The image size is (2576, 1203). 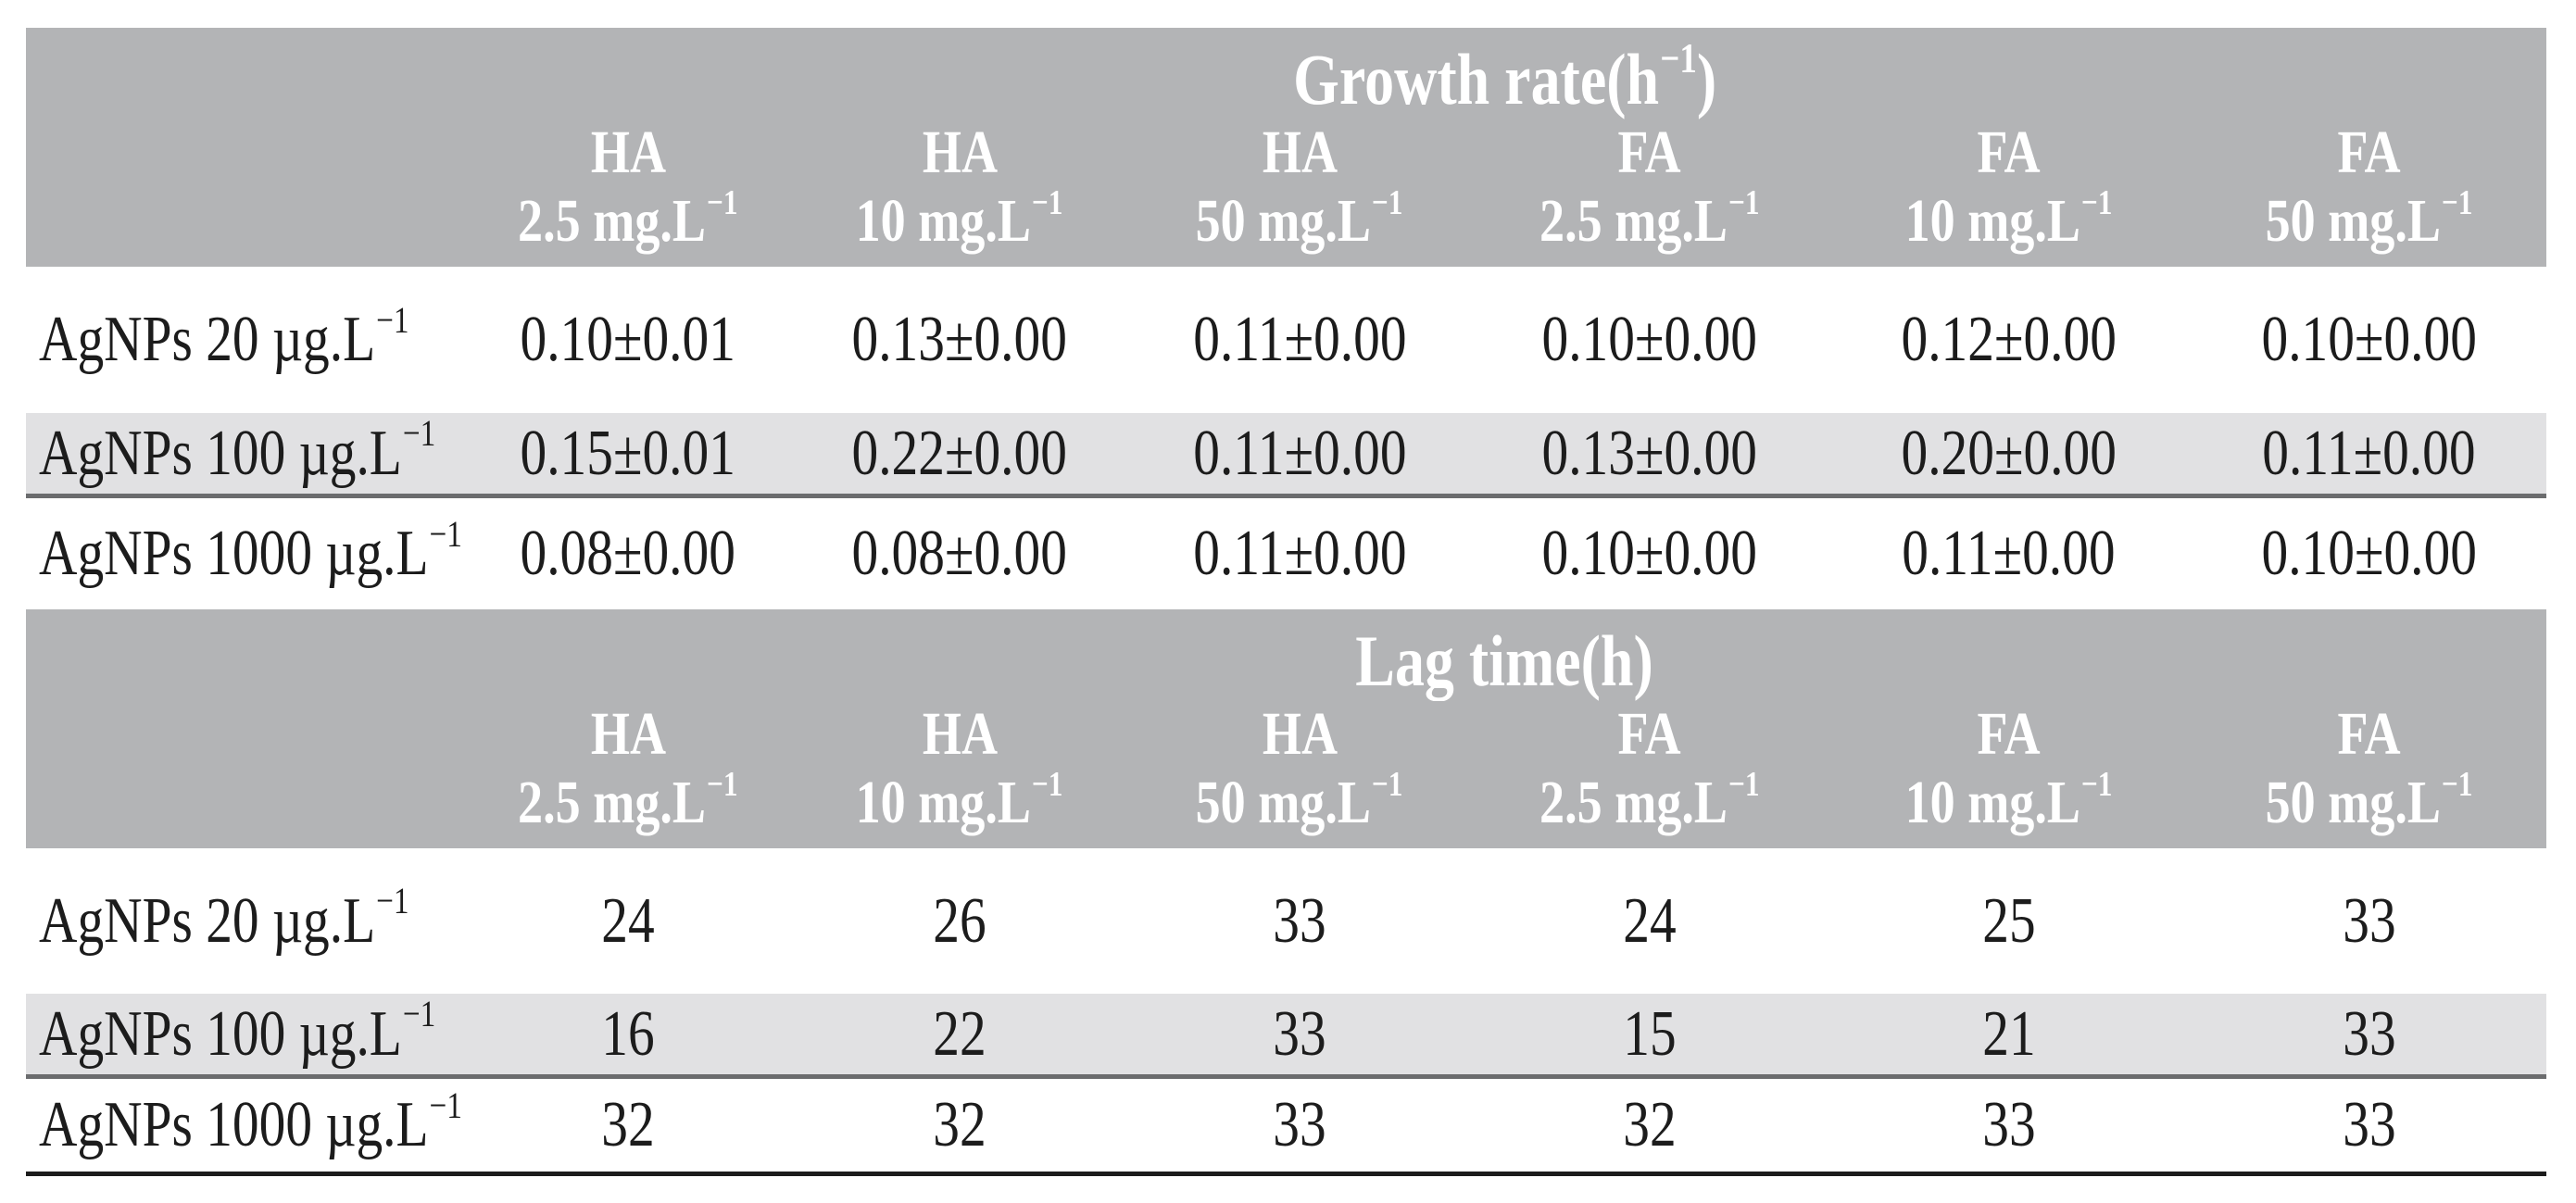 I want to click on growth-rate-title-text: Growth rate(h−1), so click(x=1504, y=77).